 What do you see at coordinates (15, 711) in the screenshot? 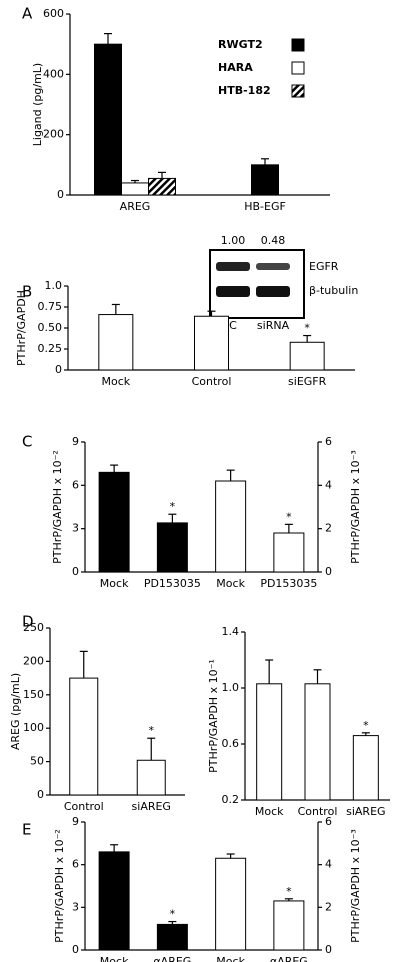
I see `y-axis-label: AREG (pg/mL)` at bounding box center [15, 711].